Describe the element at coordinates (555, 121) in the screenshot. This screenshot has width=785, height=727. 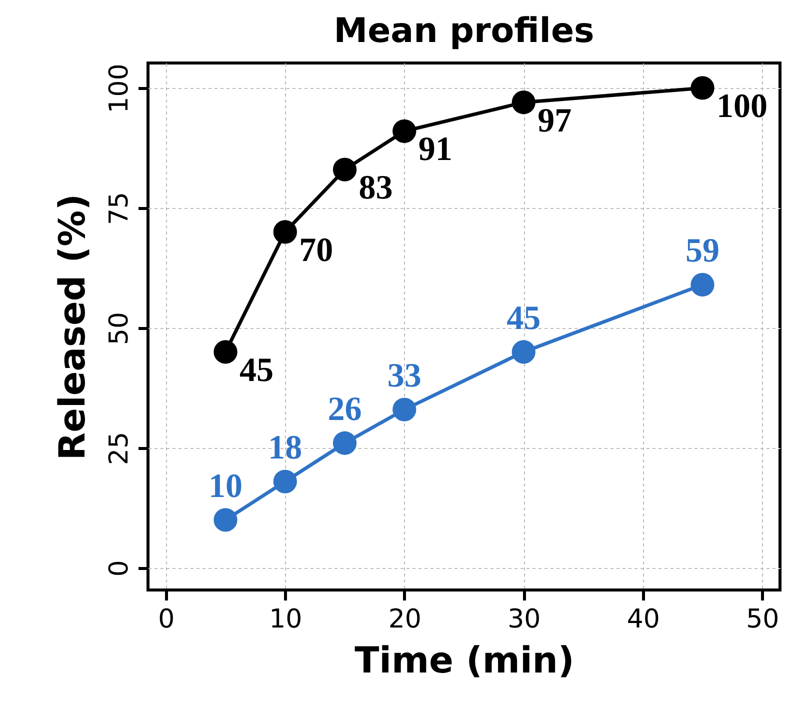
I see `data-label: 97` at that location.